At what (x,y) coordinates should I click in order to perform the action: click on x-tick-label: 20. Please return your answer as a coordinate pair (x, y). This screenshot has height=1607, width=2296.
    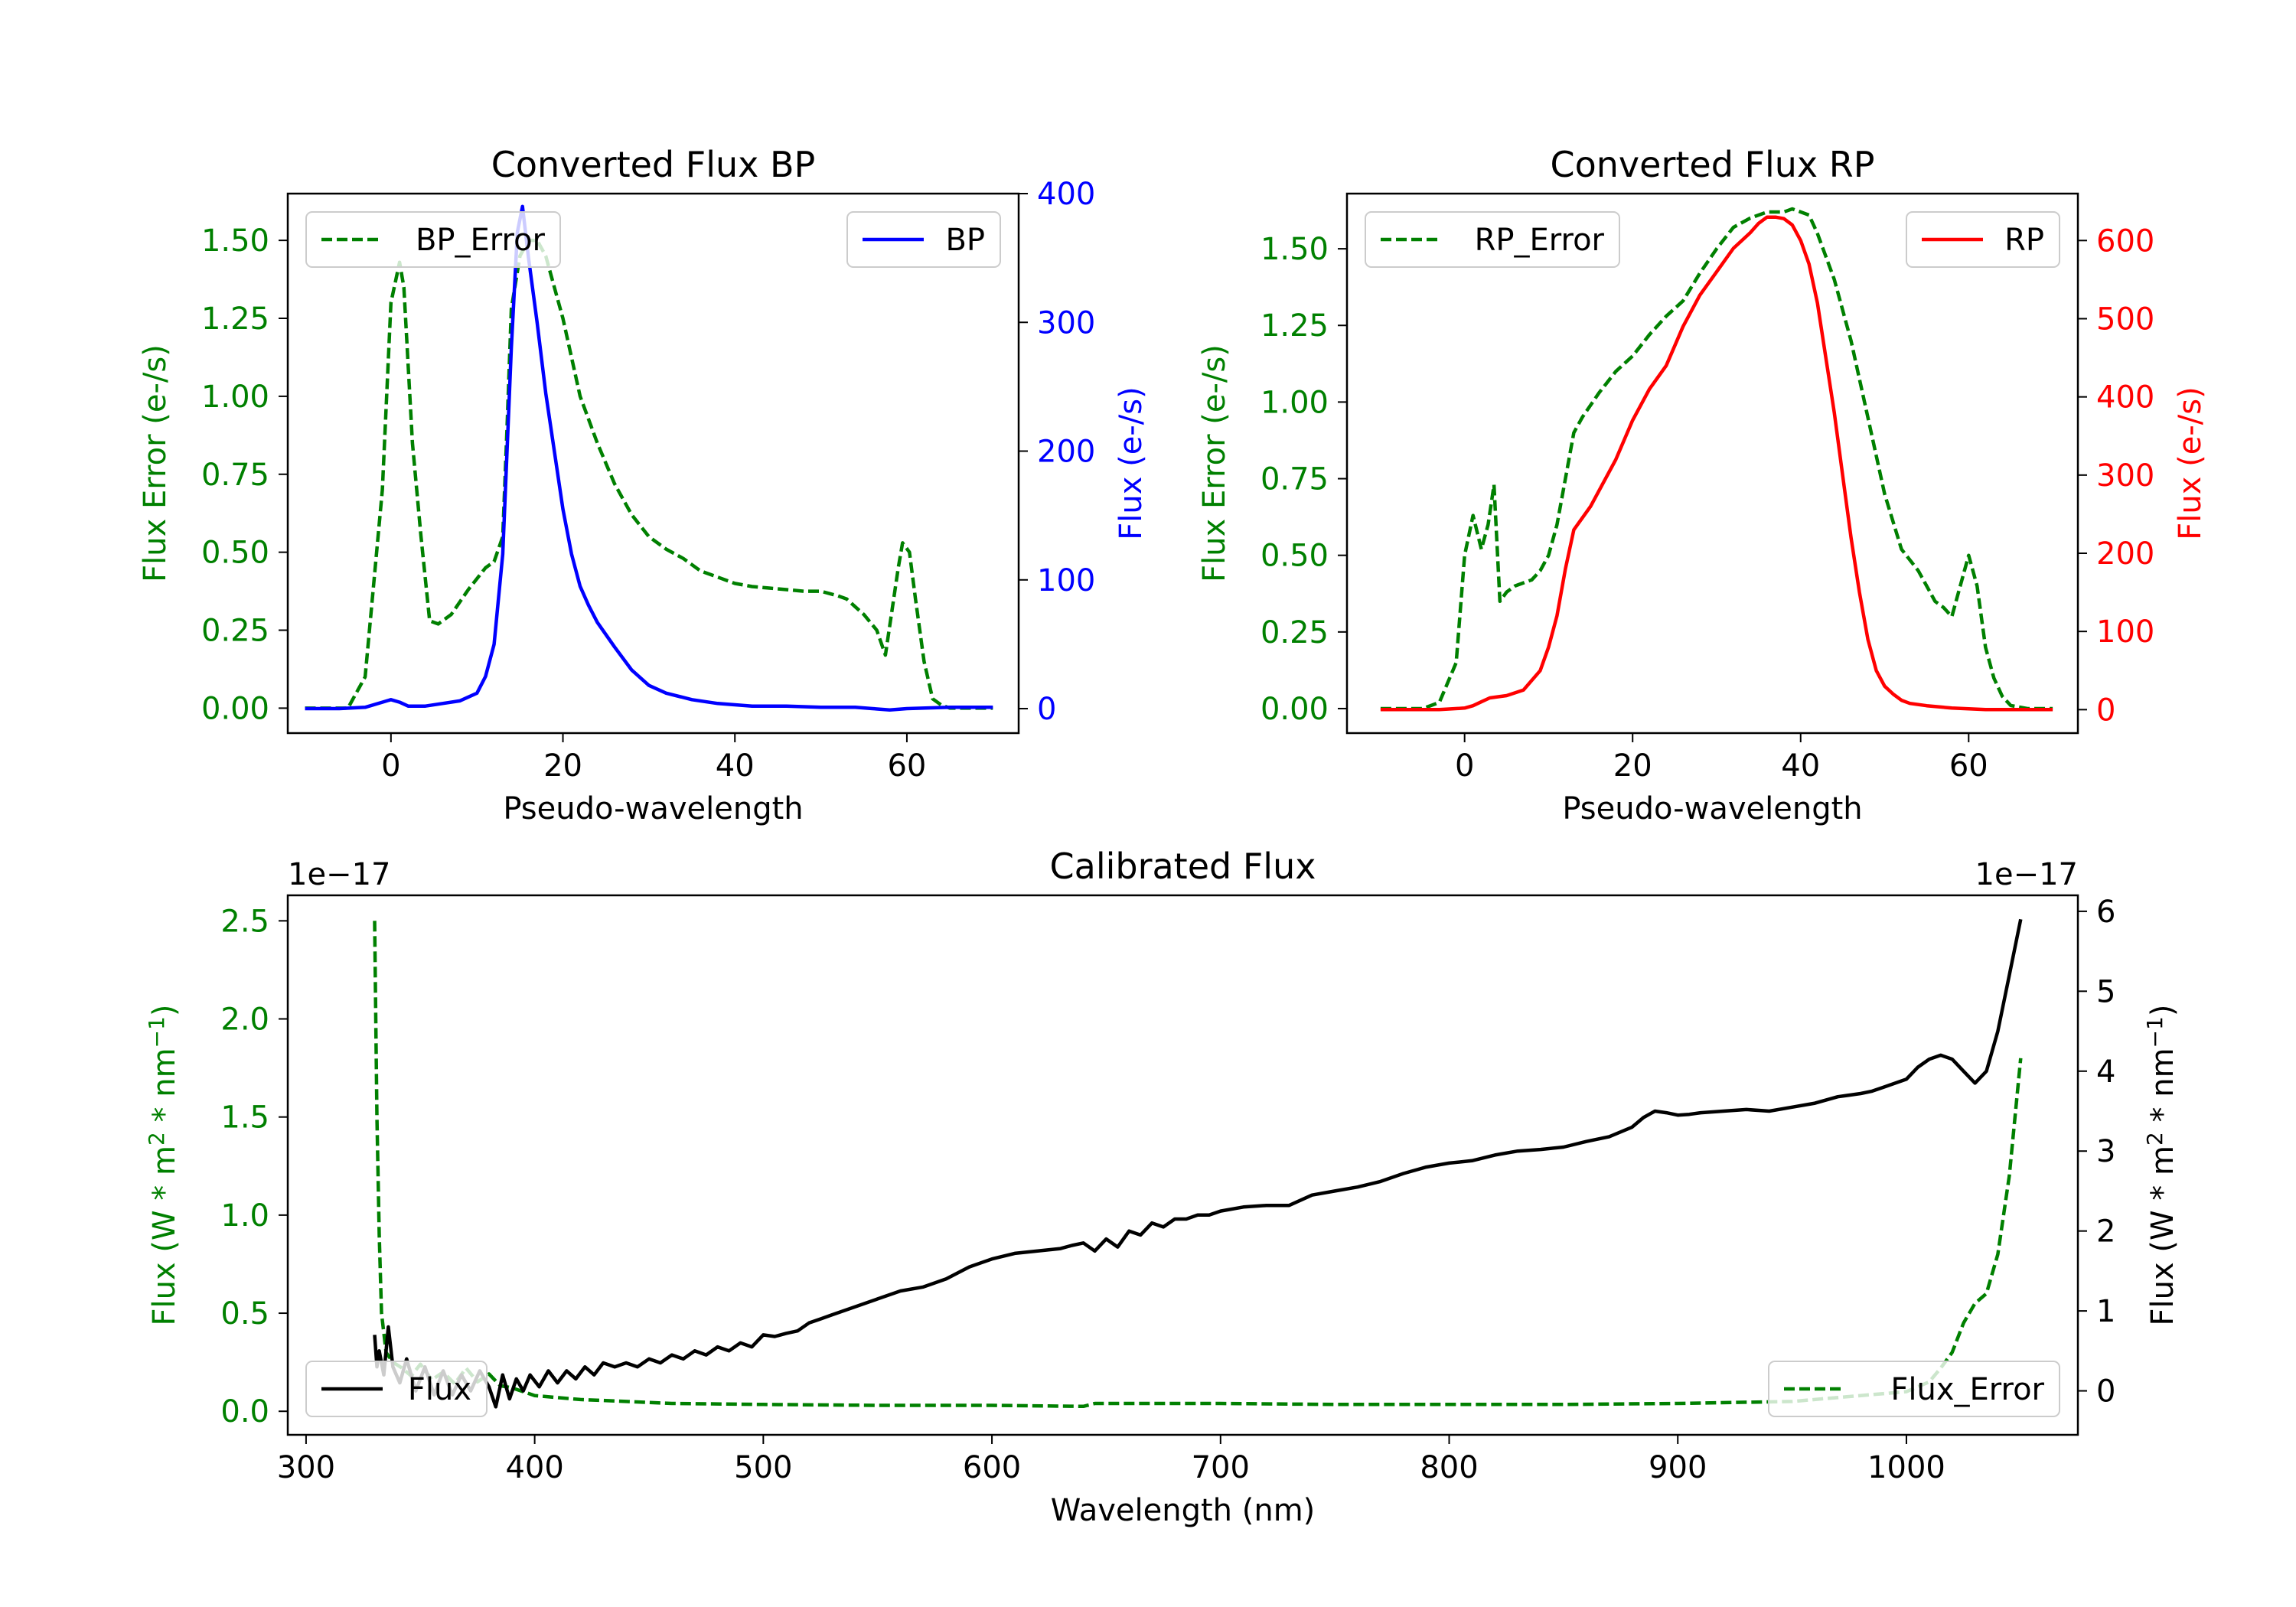
    Looking at the image, I should click on (1632, 766).